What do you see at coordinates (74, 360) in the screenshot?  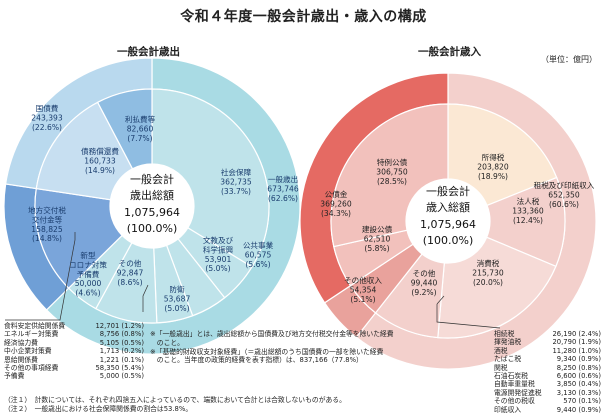 I see `breakdown-row: 恩給関係費 1,221 (0.1%)` at bounding box center [74, 360].